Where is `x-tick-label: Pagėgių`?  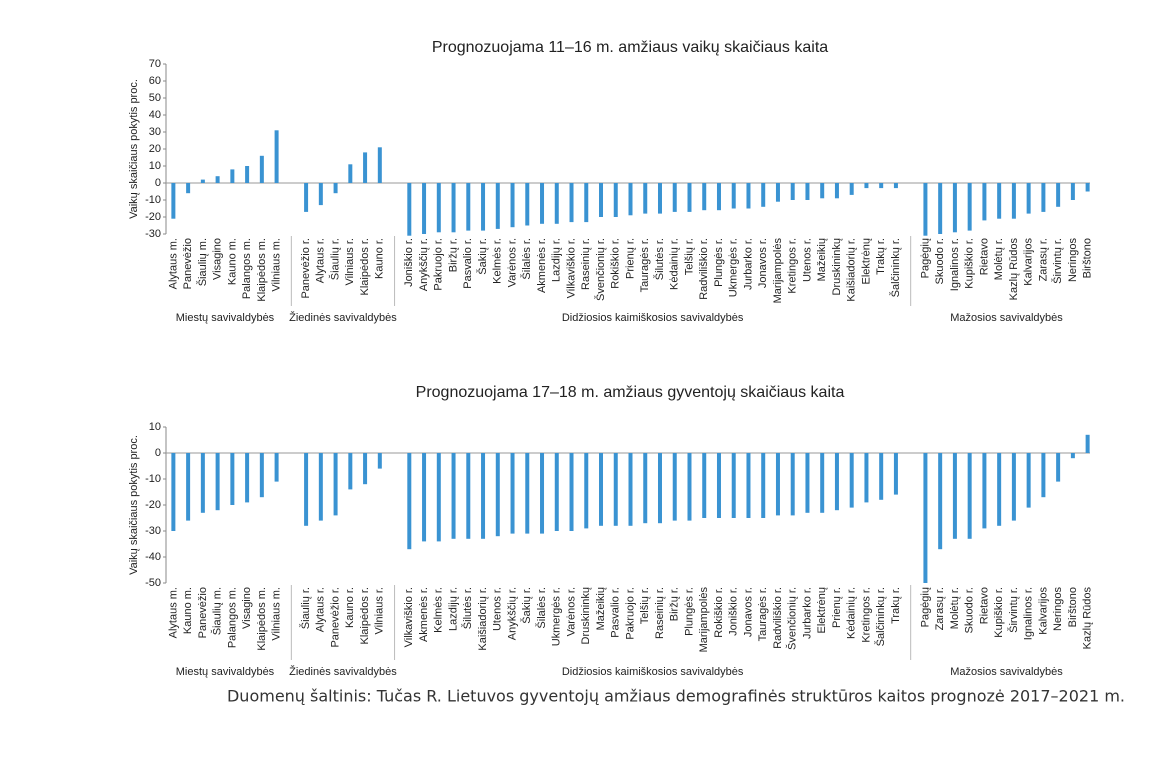
x-tick-label: Pagėgių is located at coordinates (925, 258).